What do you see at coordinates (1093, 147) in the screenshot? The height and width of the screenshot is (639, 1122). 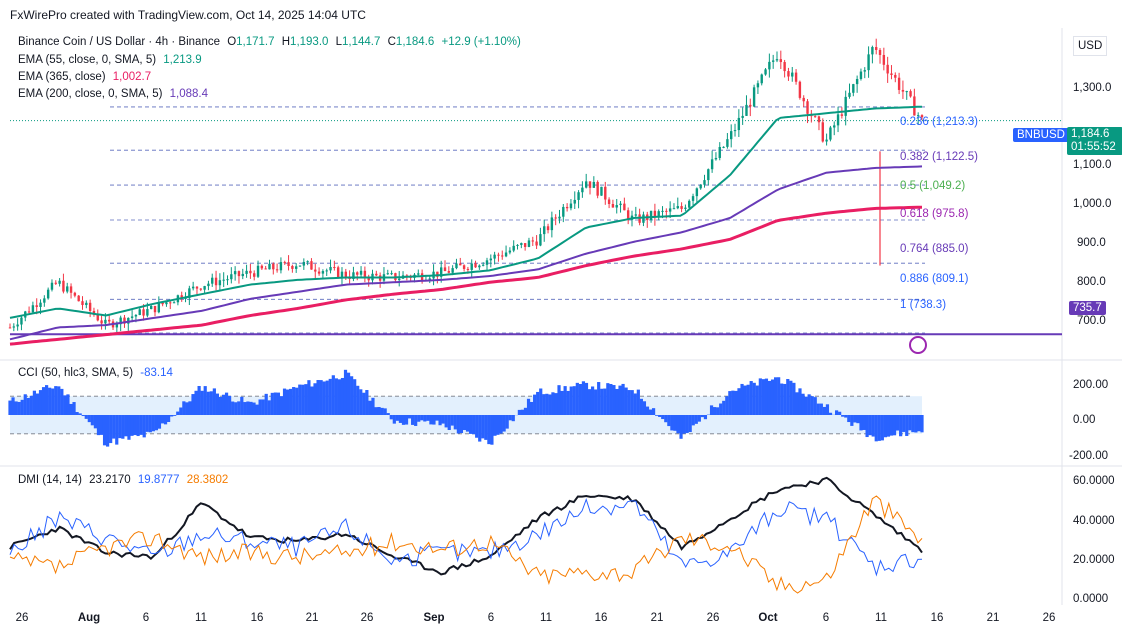 I see `countdown: 01:55:52` at bounding box center [1093, 147].